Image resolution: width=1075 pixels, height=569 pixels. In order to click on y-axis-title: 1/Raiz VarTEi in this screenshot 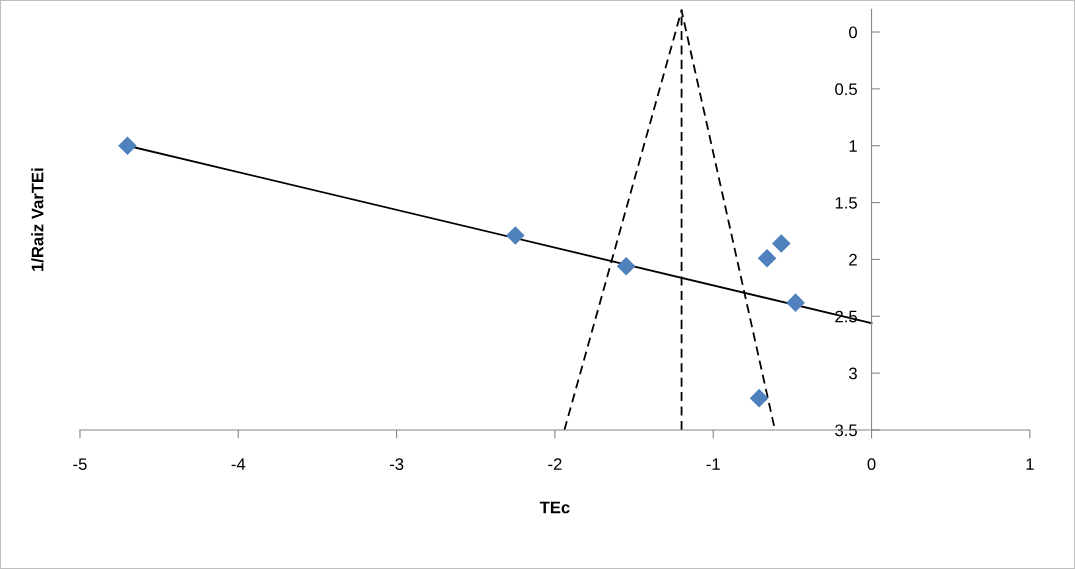, I will do `click(37, 219)`.